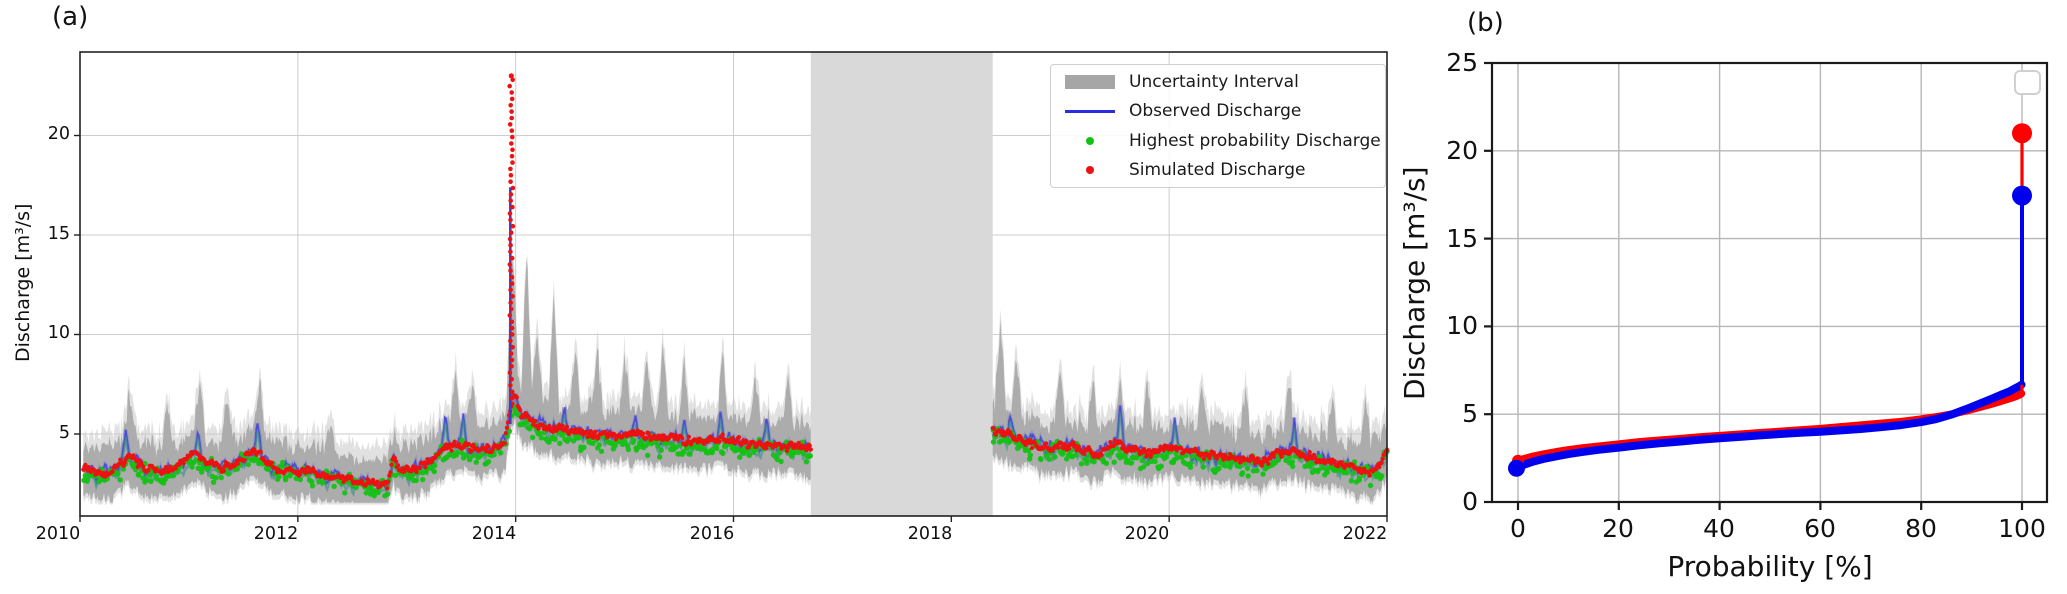 This screenshot has height=594, width=2067. What do you see at coordinates (2022, 528) in the screenshot?
I see `b-xtick-100: 100` at bounding box center [2022, 528].